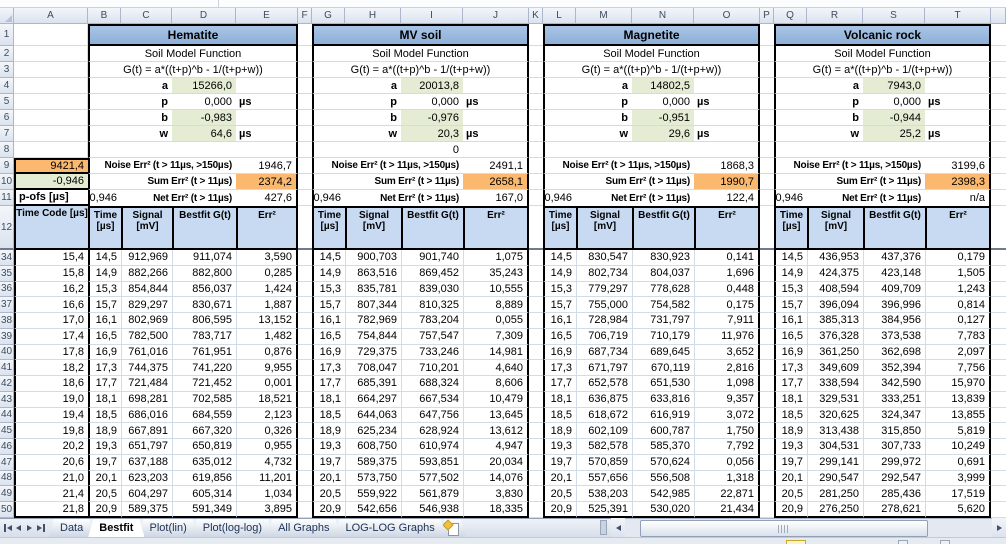 The width and height of the screenshot is (1006, 544). I want to click on cell-P6, so click(767, 118).